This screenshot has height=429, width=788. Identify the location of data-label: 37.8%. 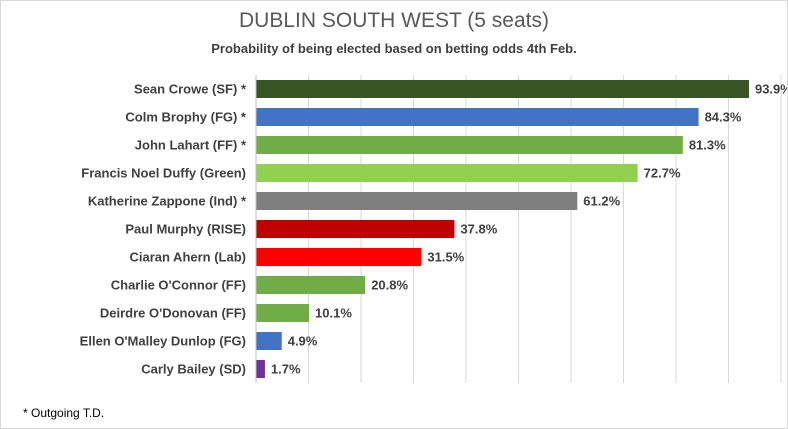
(478, 229).